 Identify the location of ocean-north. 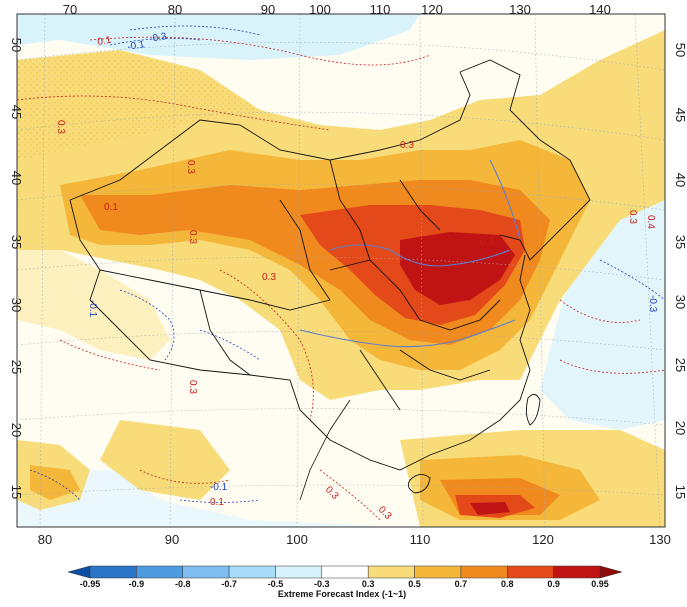
(218, 37).